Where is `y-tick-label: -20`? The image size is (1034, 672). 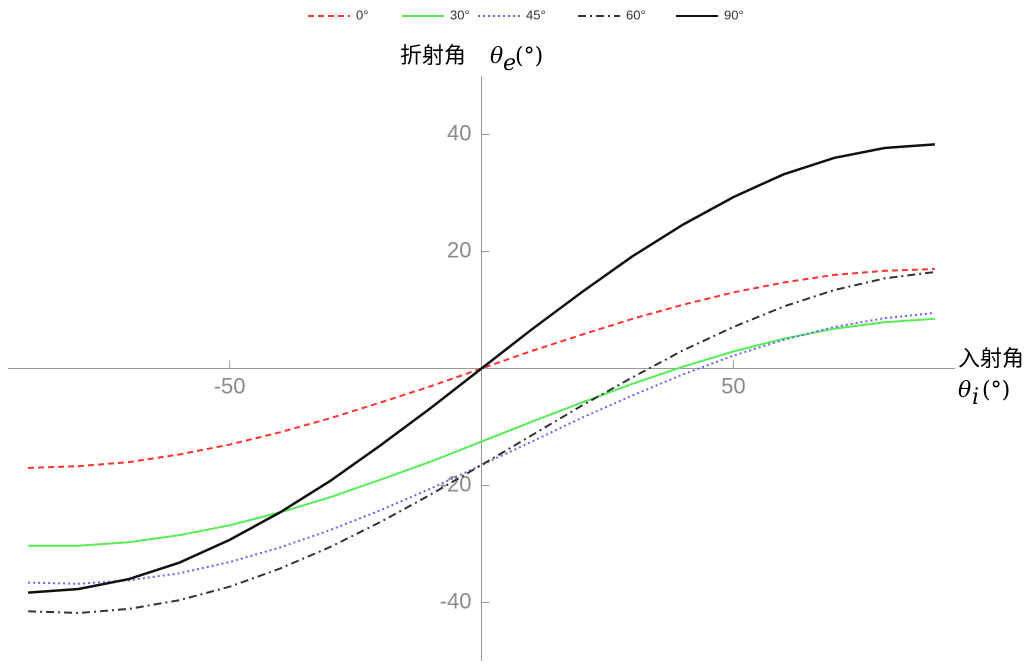 y-tick-label: -20 is located at coordinates (456, 483).